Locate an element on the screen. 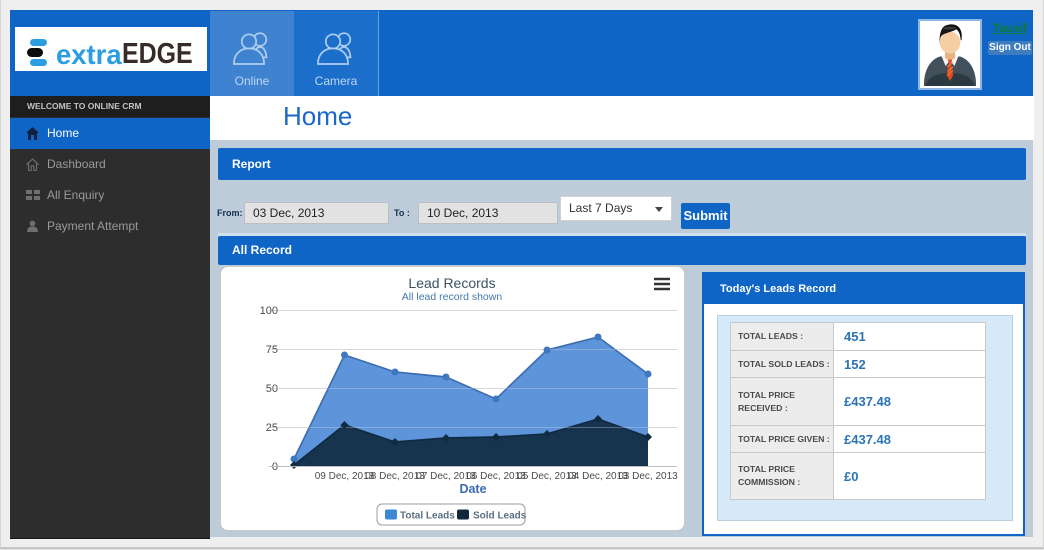  svg-text: 50 is located at coordinates (272, 389).